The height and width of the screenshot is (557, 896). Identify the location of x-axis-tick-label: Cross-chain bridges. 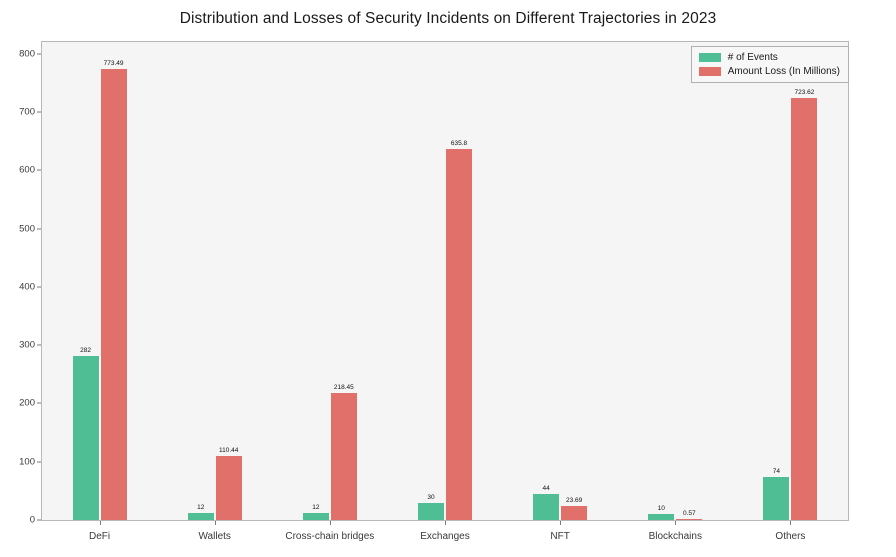
(330, 536).